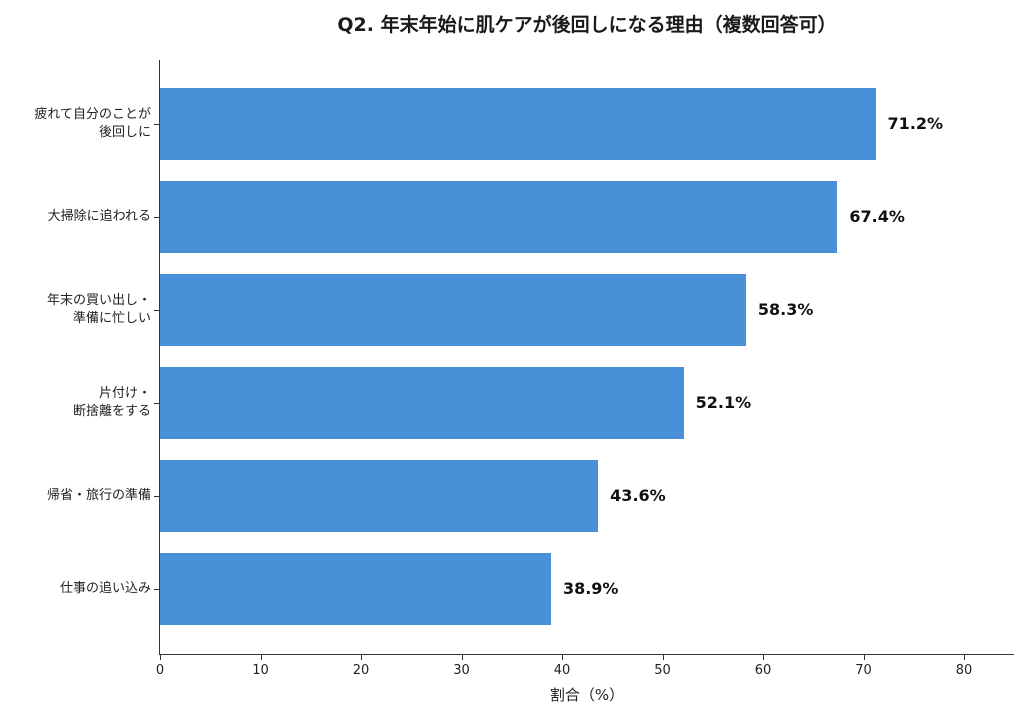  I want to click on x-tick-label: 40, so click(562, 670).